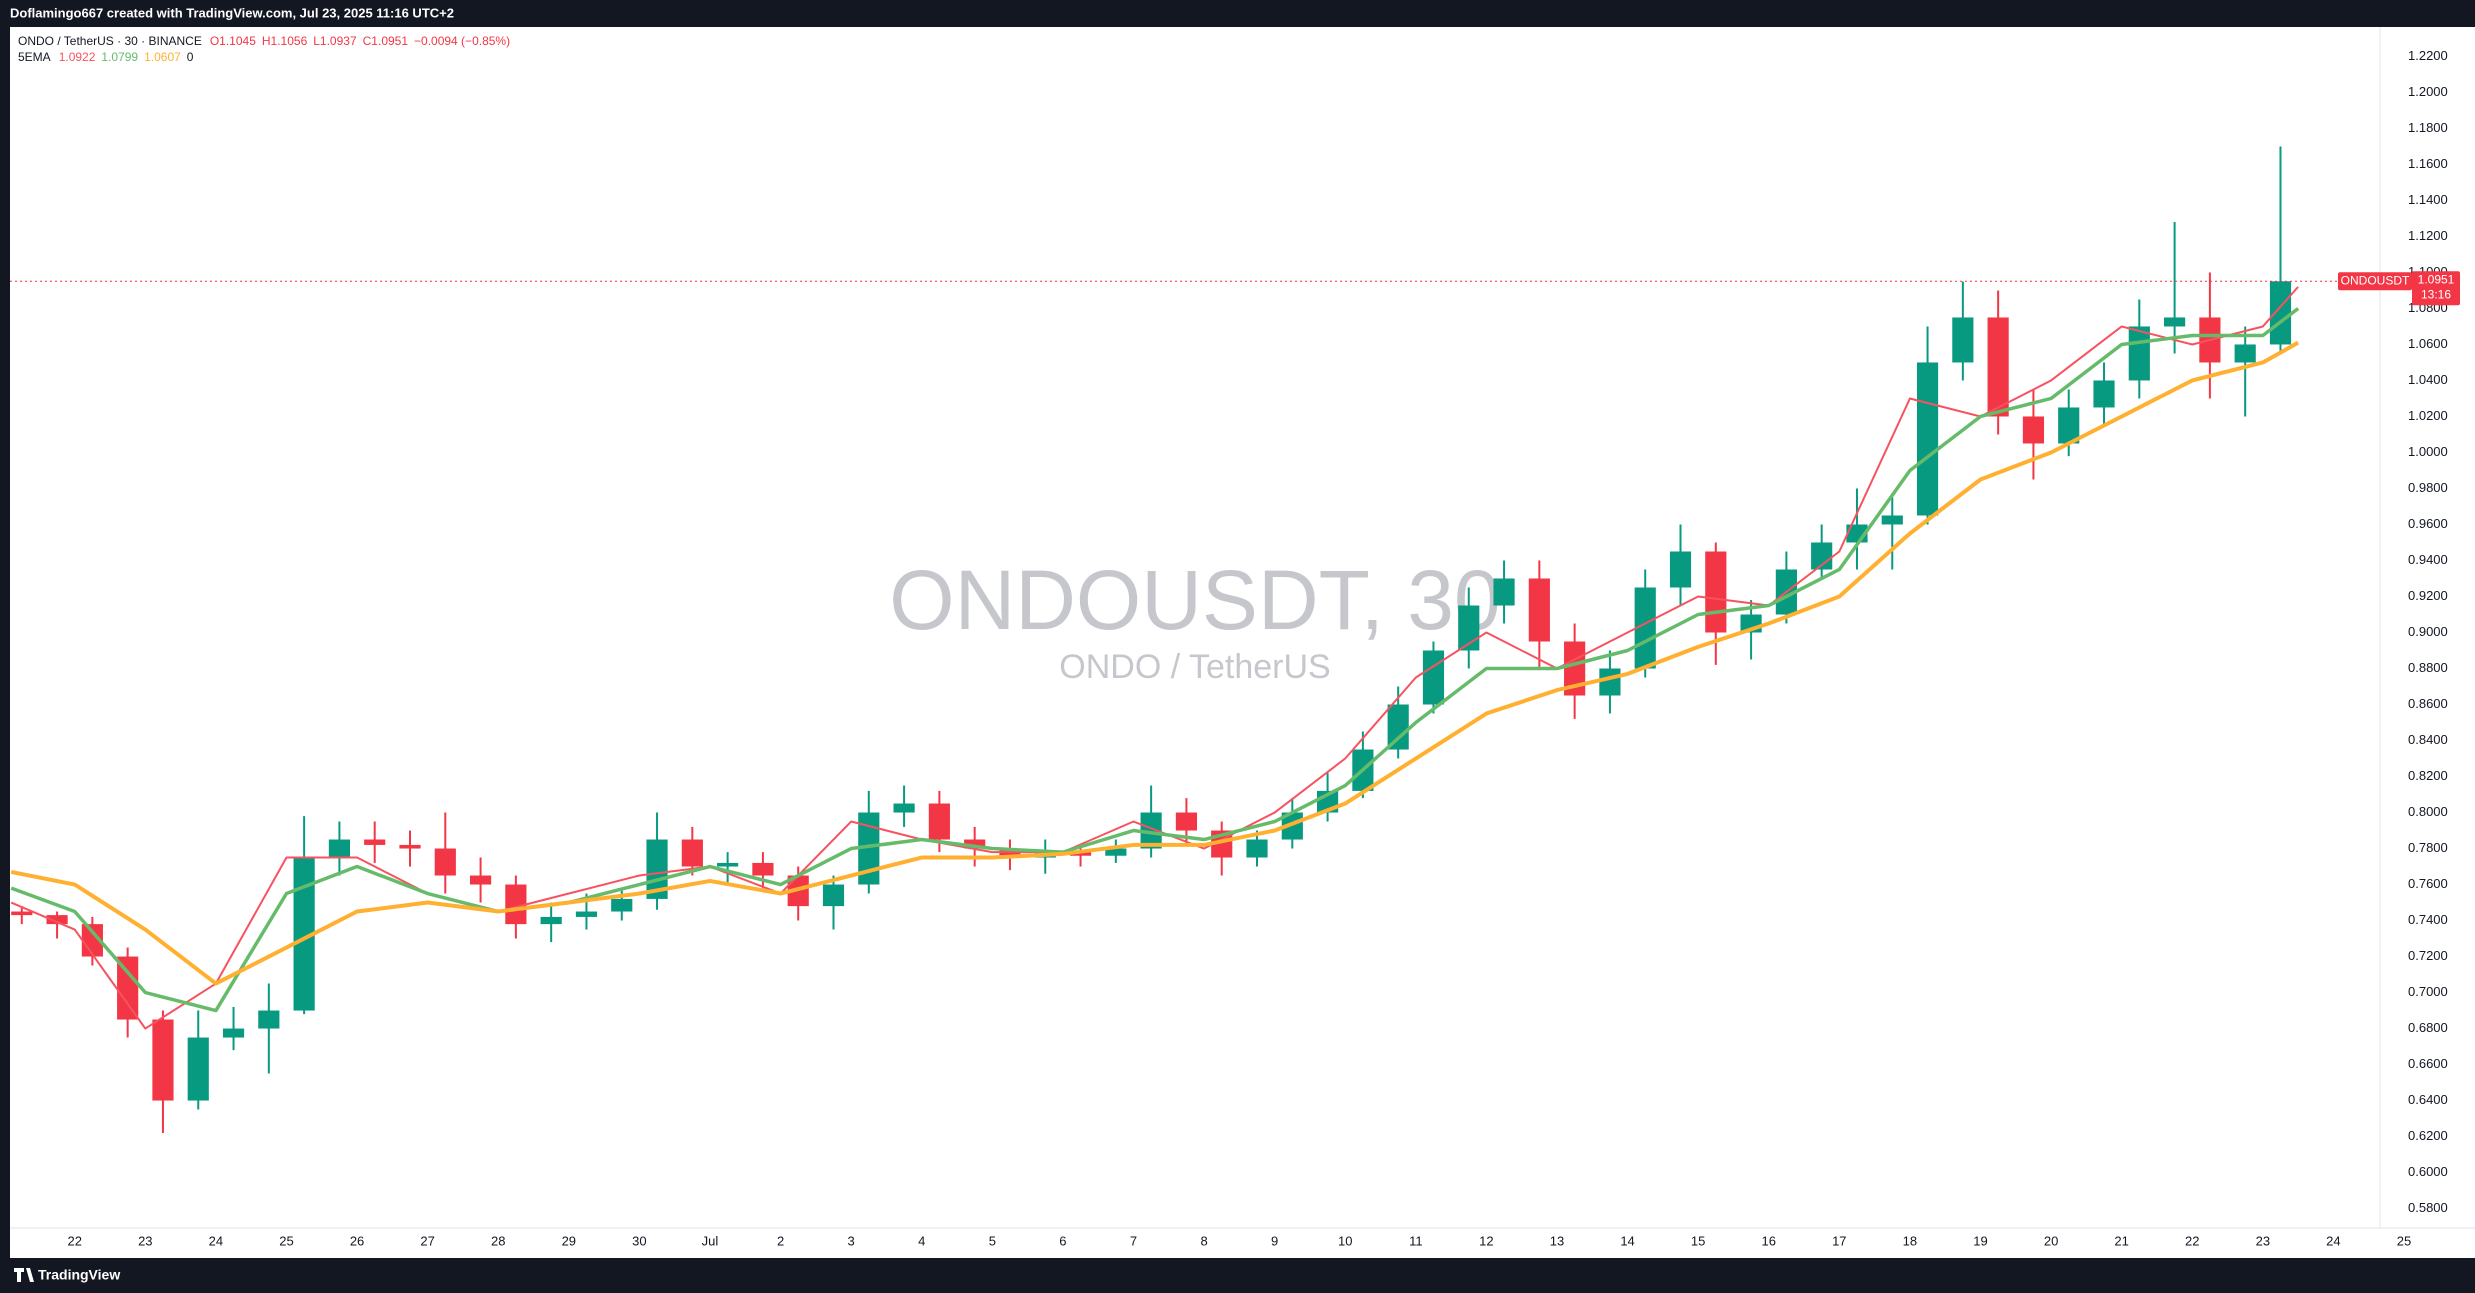 Image resolution: width=2475 pixels, height=1293 pixels. Describe the element at coordinates (1769, 1240) in the screenshot. I see `x-tick-label: 16` at that location.